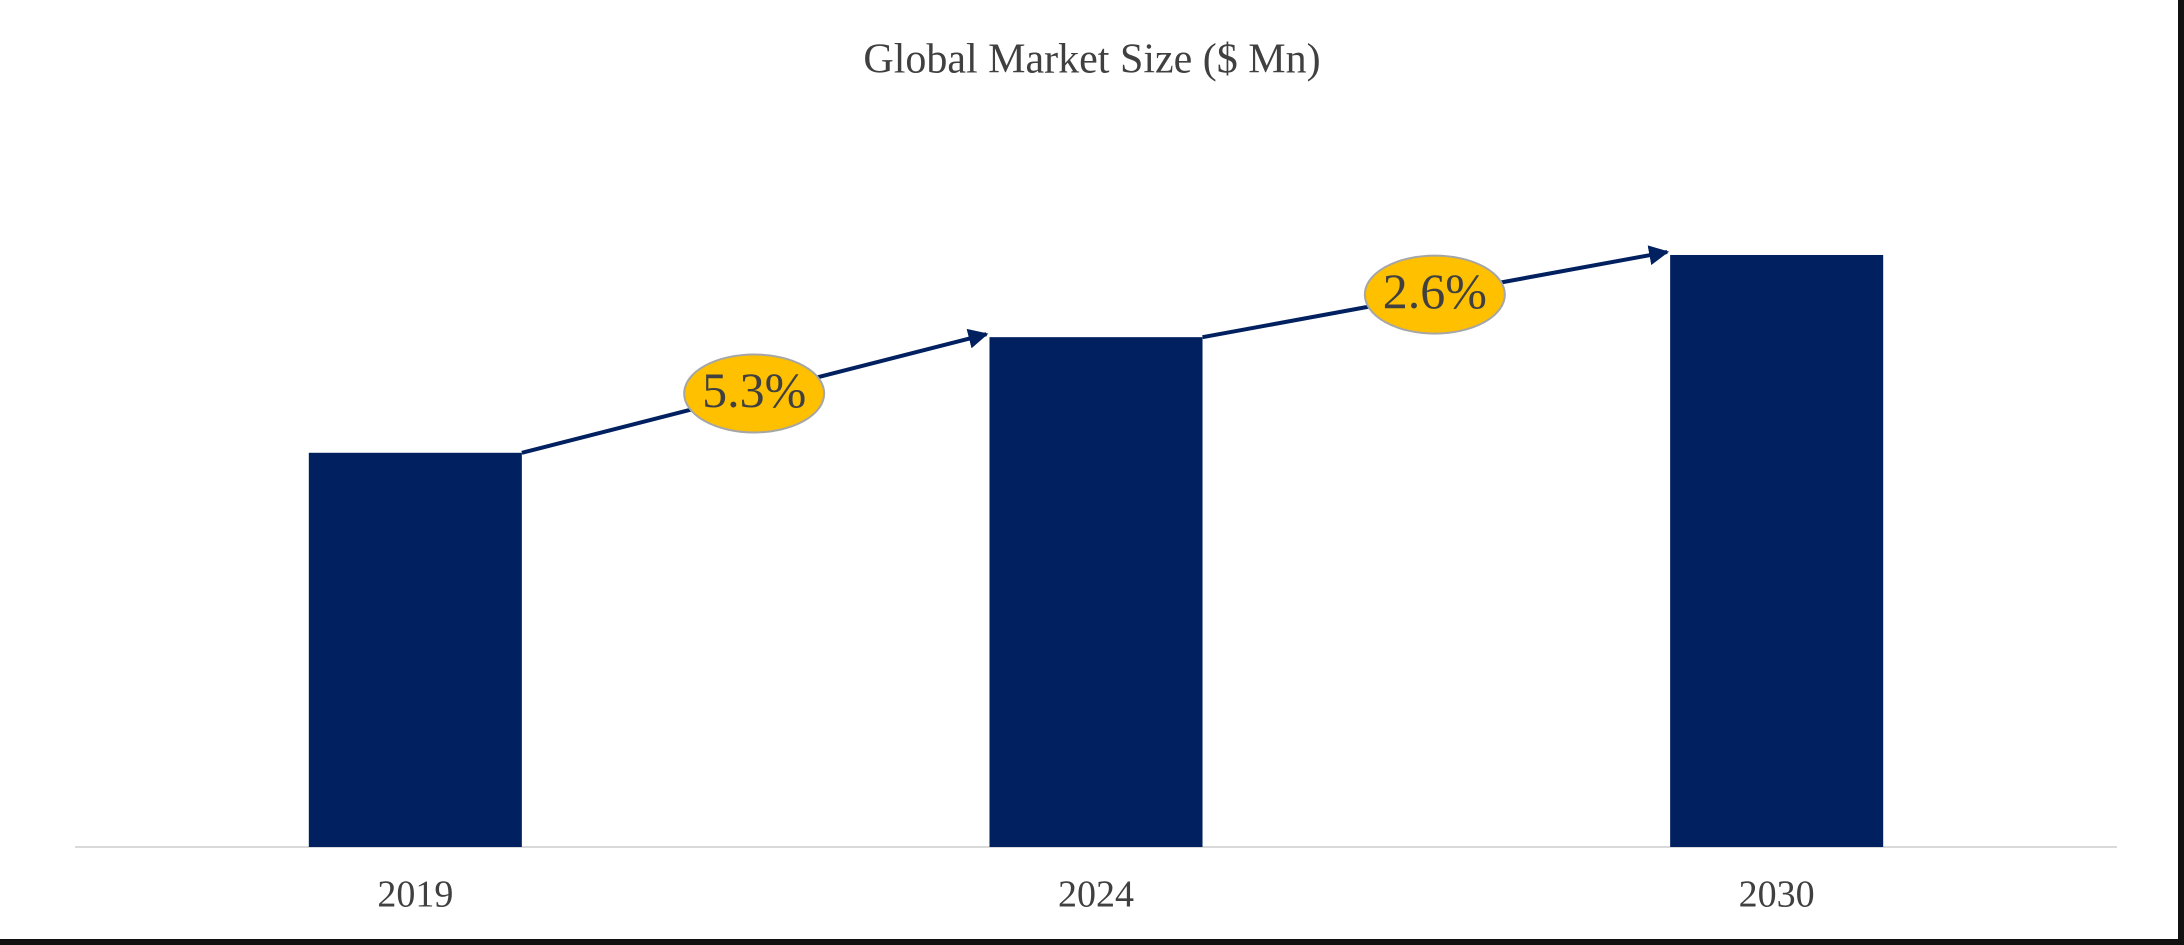 The height and width of the screenshot is (945, 2184). Describe the element at coordinates (1777, 895) in the screenshot. I see `x-tick-label: 2030` at that location.